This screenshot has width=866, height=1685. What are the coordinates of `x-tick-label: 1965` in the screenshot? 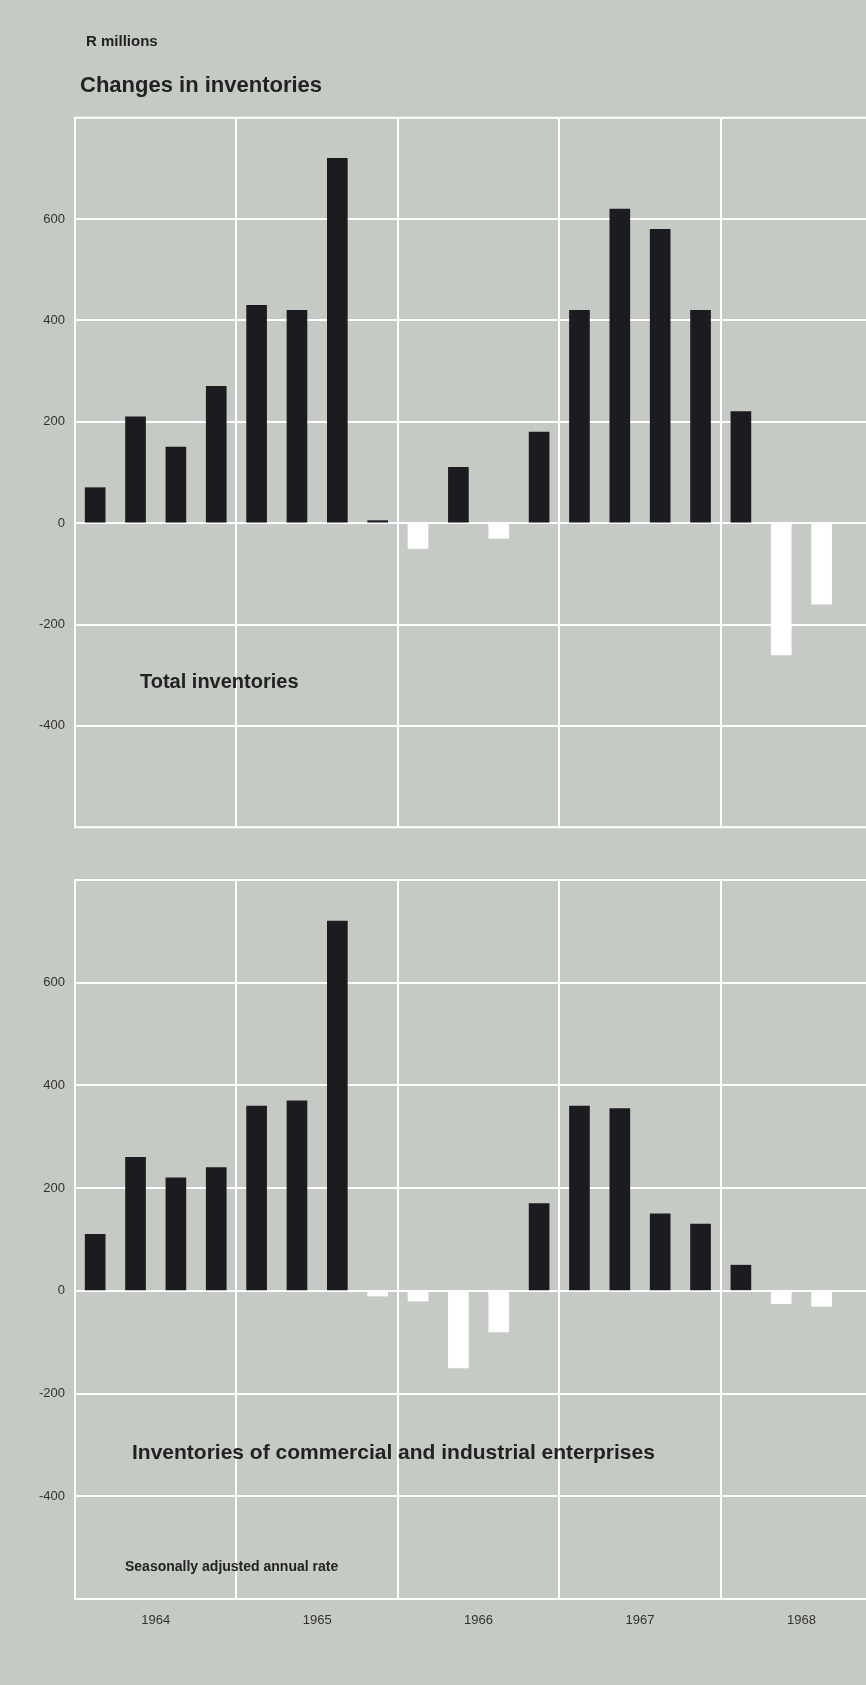 It's located at (317, 1620).